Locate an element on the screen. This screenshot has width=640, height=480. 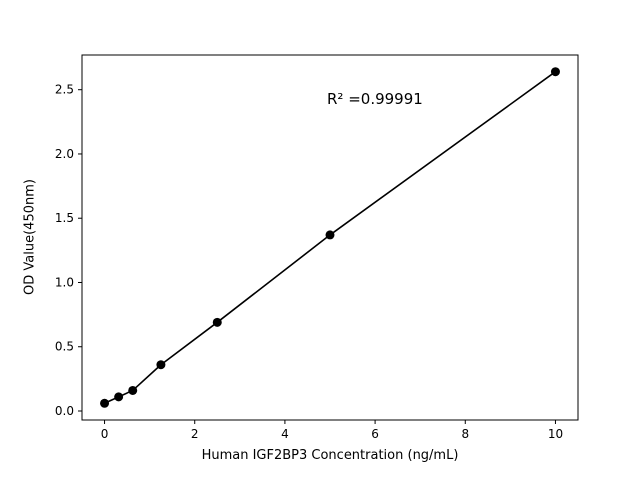
y-tick-label: 2.0 is located at coordinates (64, 154).